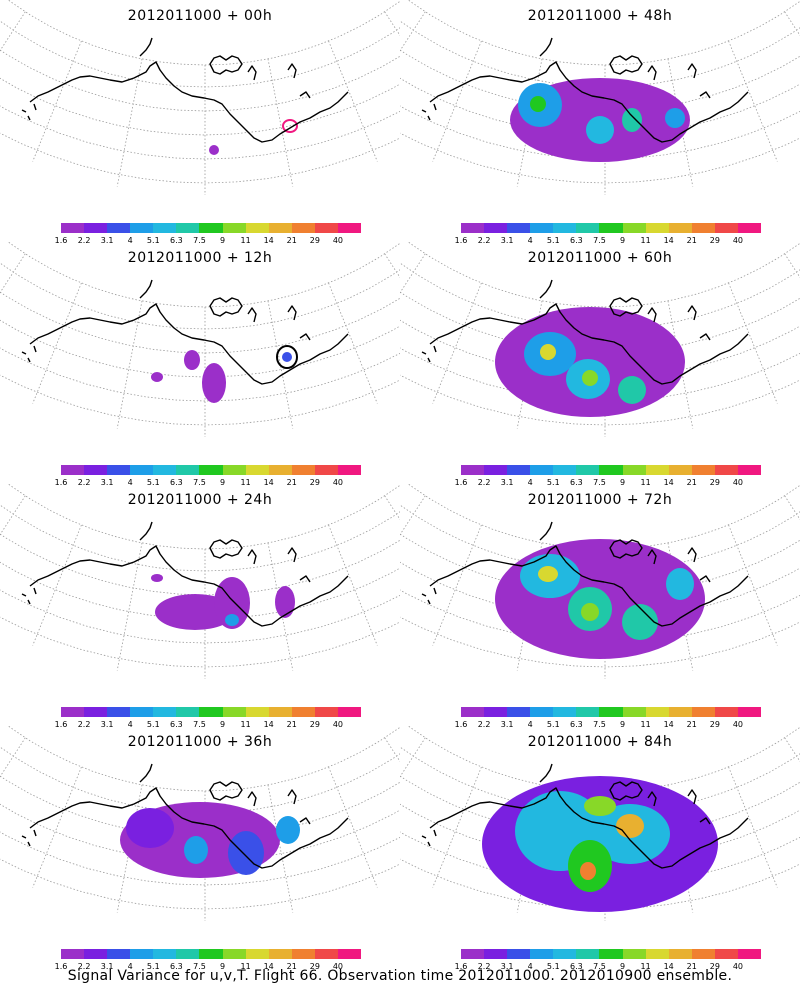  Describe the element at coordinates (599, 240) in the screenshot. I see `colorbar-tick-label: 7.5` at that location.